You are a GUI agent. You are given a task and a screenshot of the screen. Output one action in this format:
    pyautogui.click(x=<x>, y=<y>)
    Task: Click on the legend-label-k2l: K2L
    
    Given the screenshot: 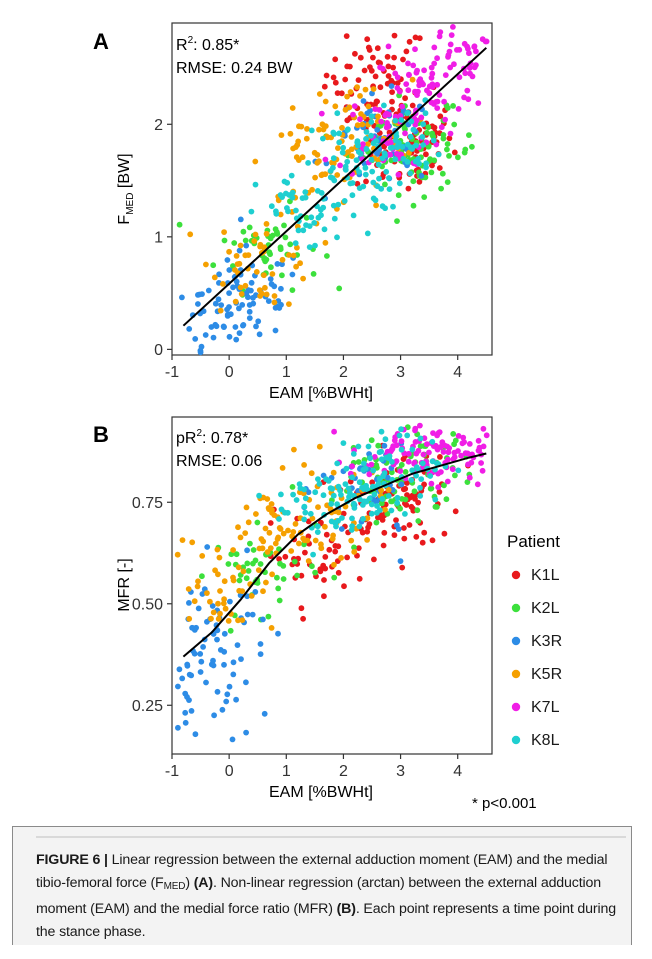 What is the action you would take?
    pyautogui.click(x=545, y=608)
    